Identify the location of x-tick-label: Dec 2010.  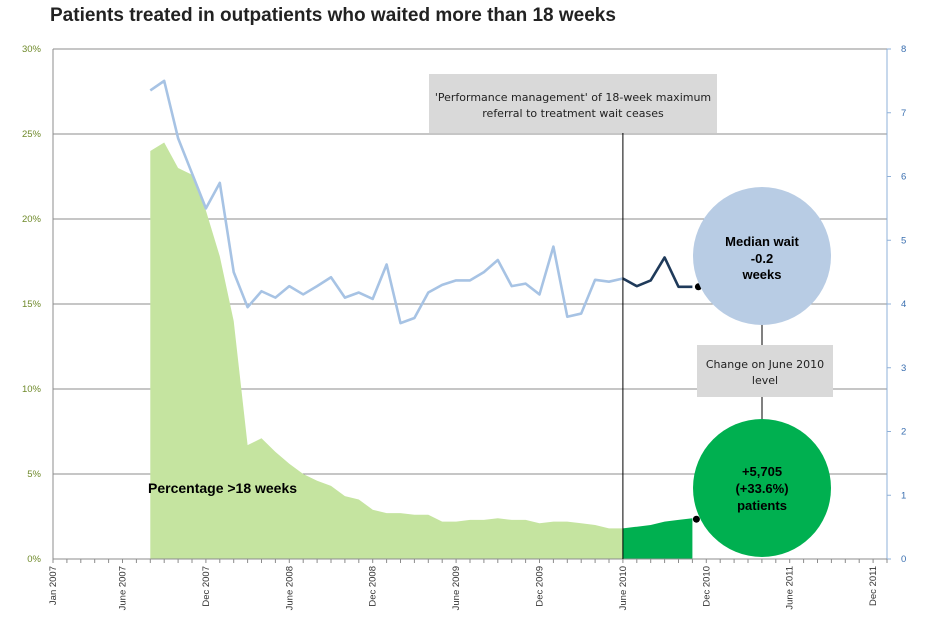
(706, 586).